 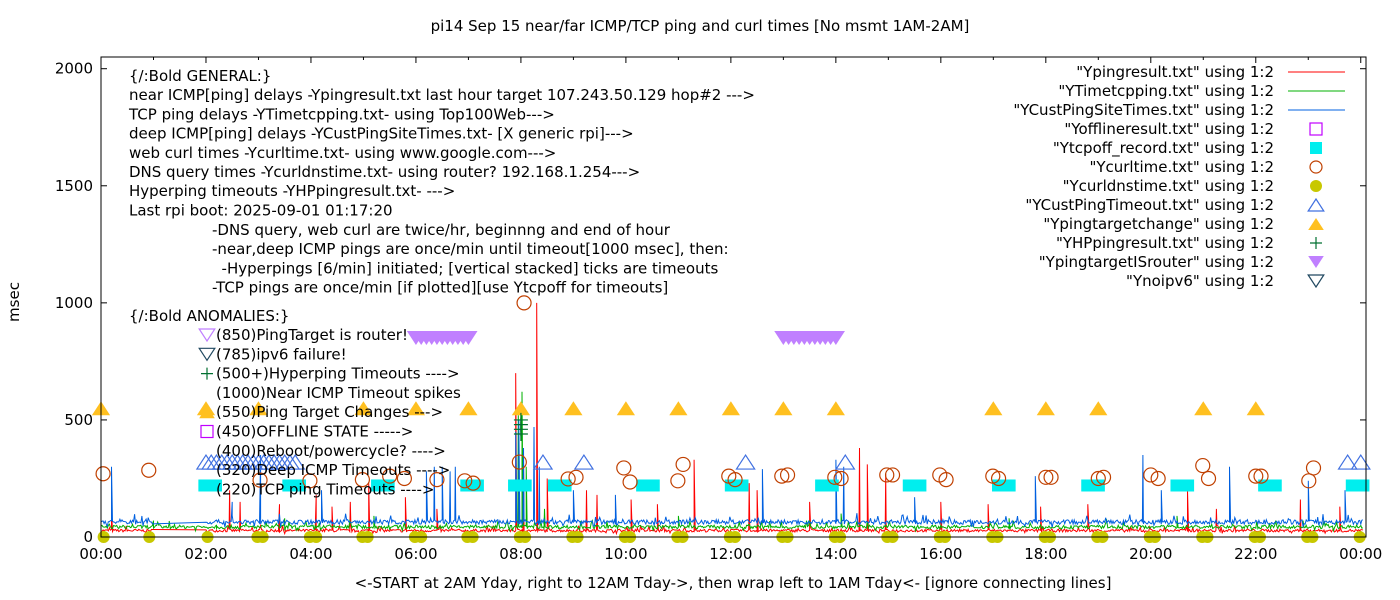 What do you see at coordinates (835, 554) in the screenshot?
I see `x-tick-label: 14:00` at bounding box center [835, 554].